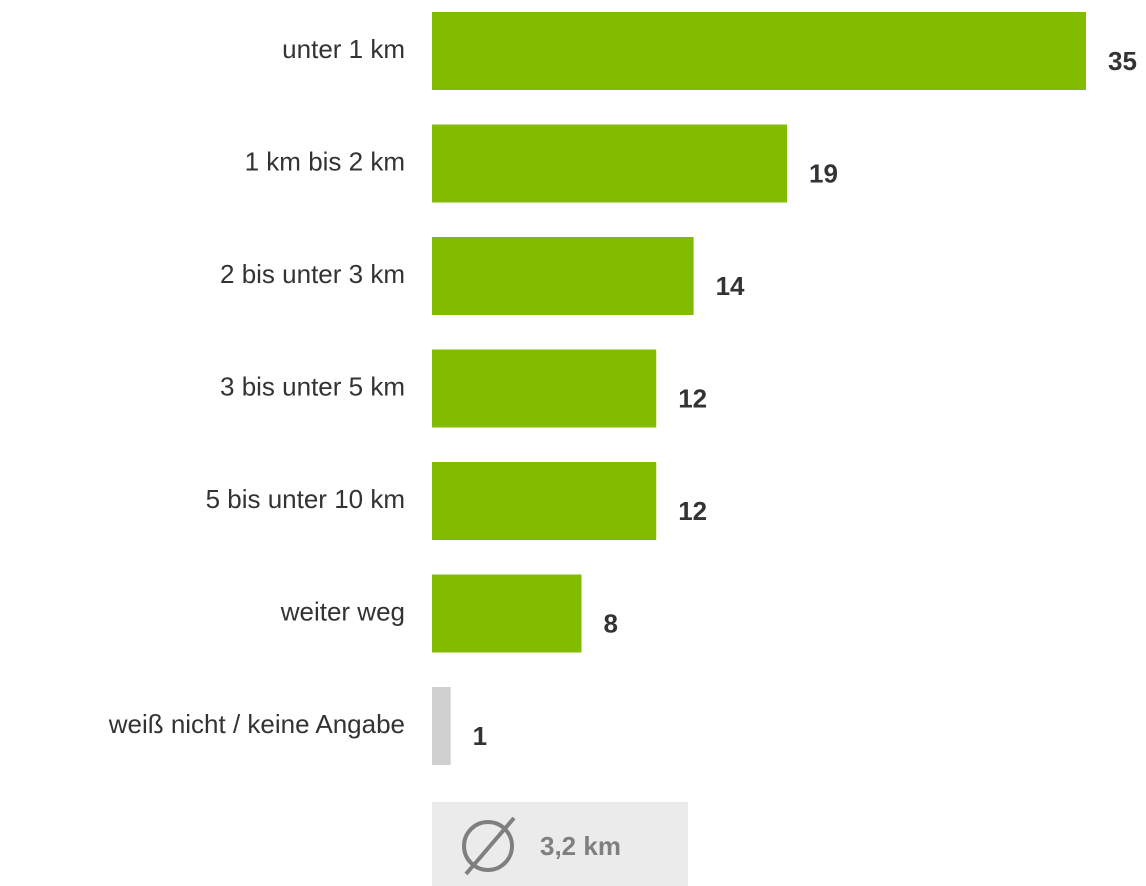 Image resolution: width=1146 pixels, height=886 pixels. Describe the element at coordinates (312, 386) in the screenshot. I see `category-label: 3 bis unter 5 km` at that location.